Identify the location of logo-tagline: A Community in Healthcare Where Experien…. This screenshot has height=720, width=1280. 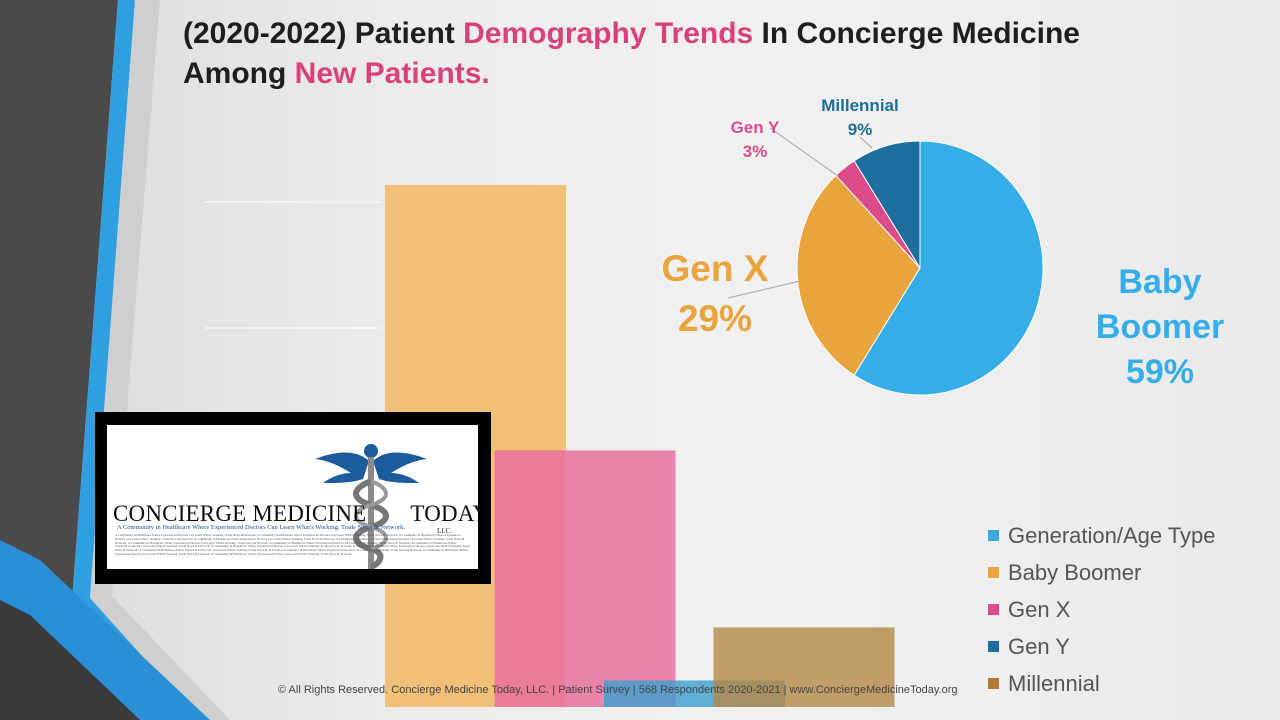
(261, 527).